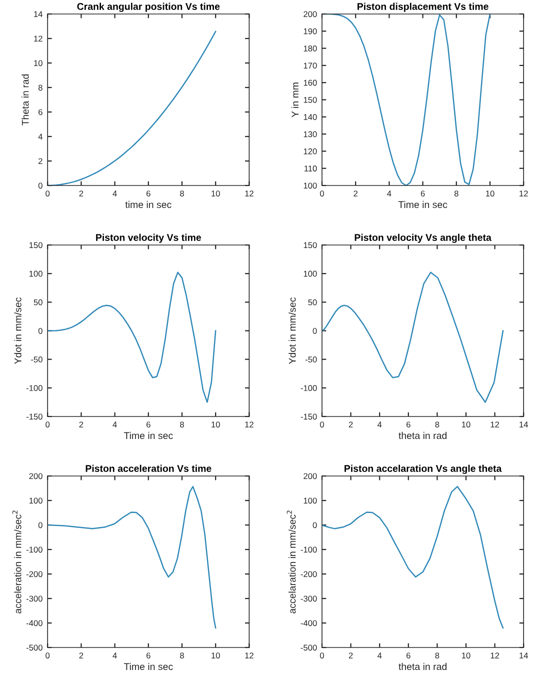 This screenshot has width=560, height=700. What do you see at coordinates (40, 161) in the screenshot?
I see `y-tick-label: 2` at bounding box center [40, 161].